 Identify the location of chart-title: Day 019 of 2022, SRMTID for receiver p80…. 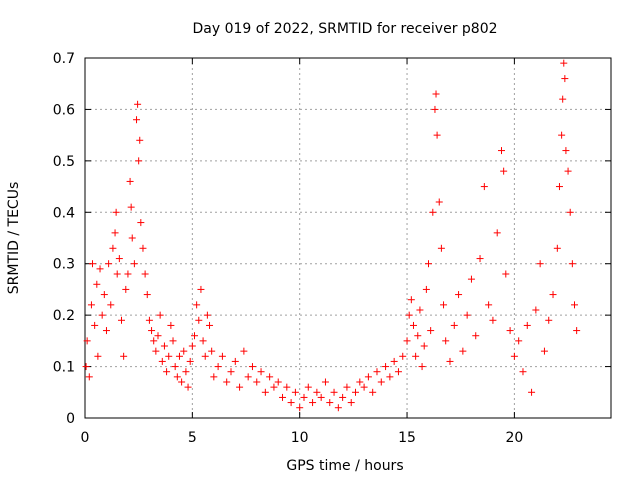
(344, 29).